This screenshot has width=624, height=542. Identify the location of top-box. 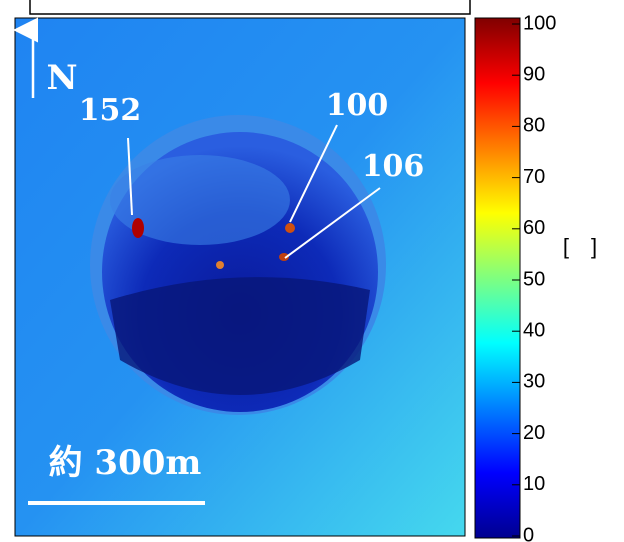
(250, 7).